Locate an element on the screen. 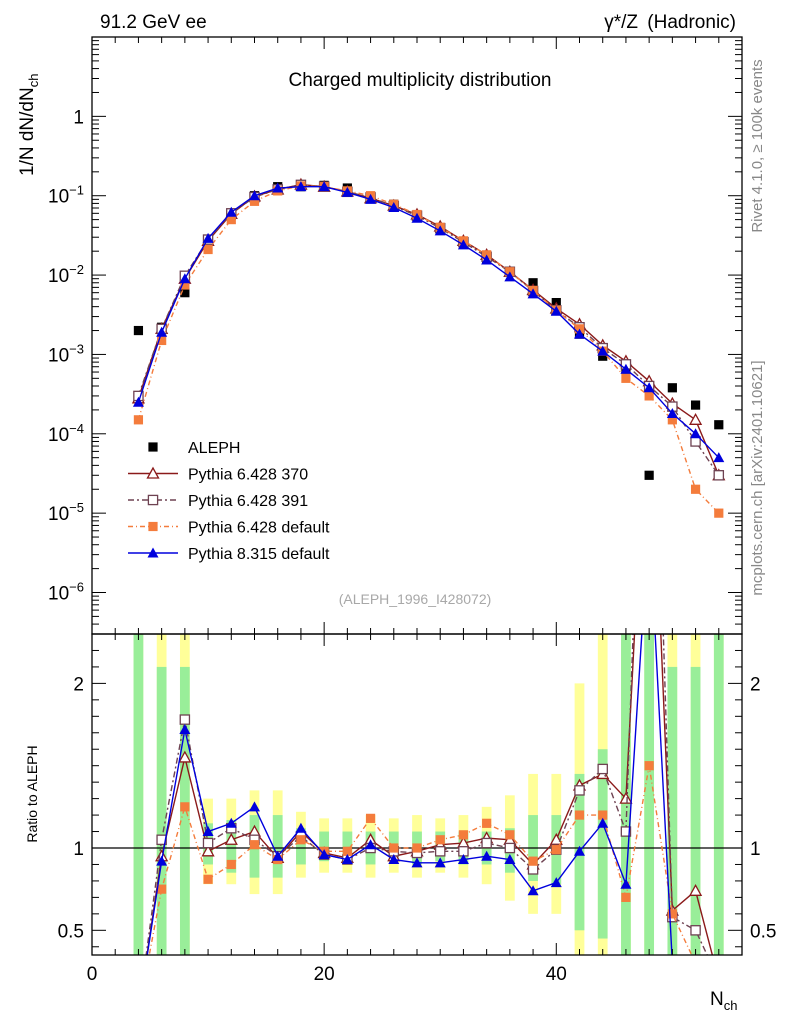 The height and width of the screenshot is (1024, 786). y-tick-label-base-6: 10 is located at coordinates (58, 594).